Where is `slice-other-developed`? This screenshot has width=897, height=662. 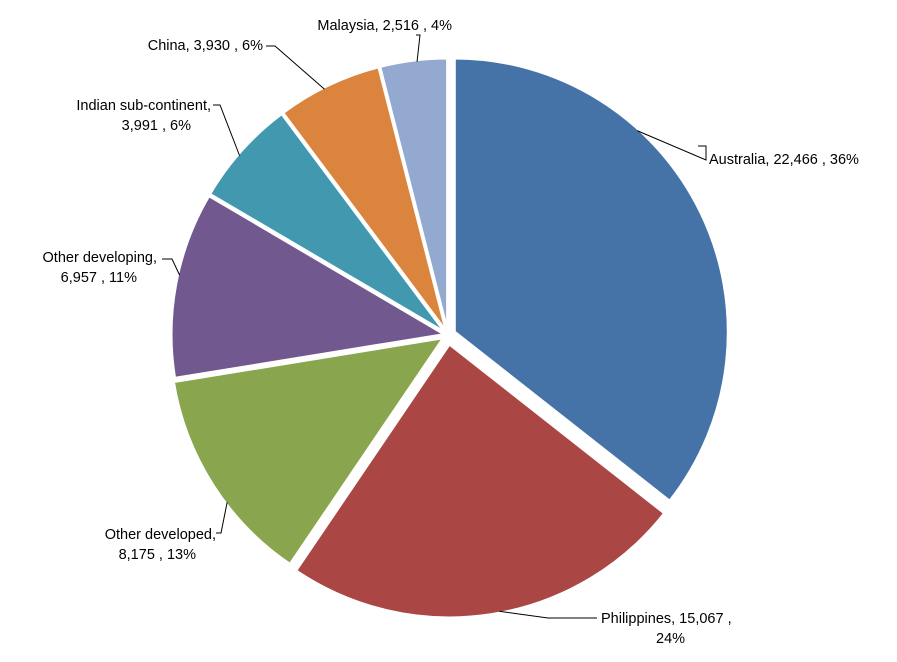
slice-other-developed is located at coordinates (308, 451).